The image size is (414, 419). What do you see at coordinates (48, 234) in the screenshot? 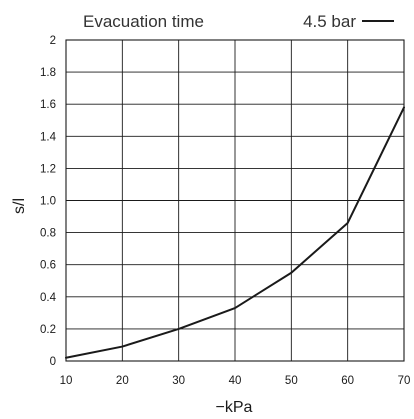
I see `y-tick-label: 0.8` at bounding box center [48, 234].